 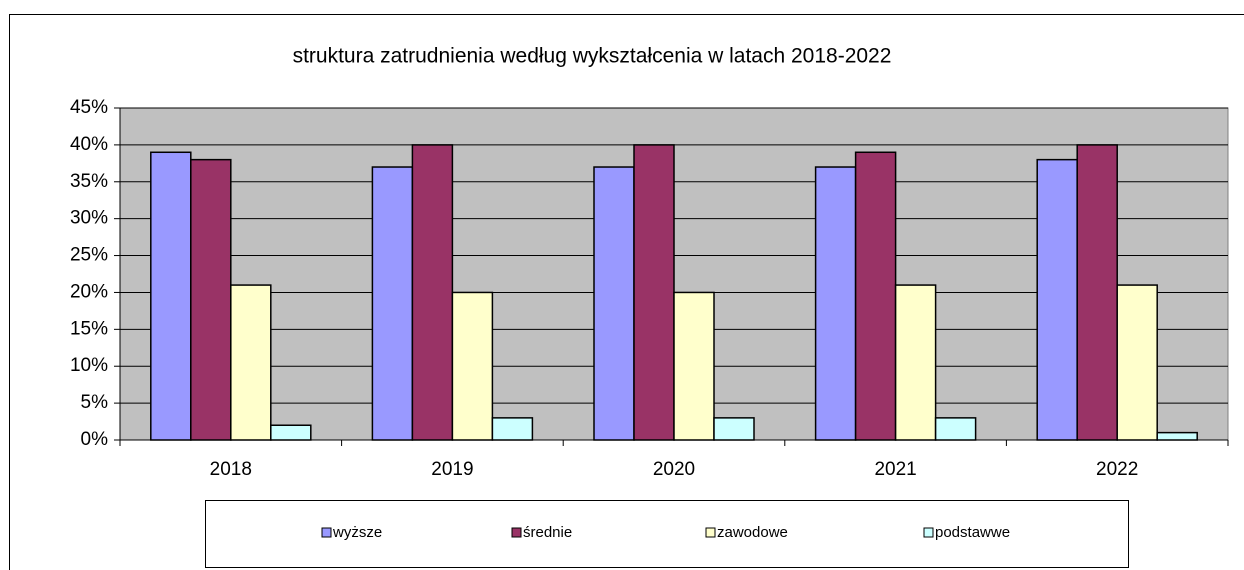 I want to click on x-tick-label: 2018, so click(x=231, y=469).